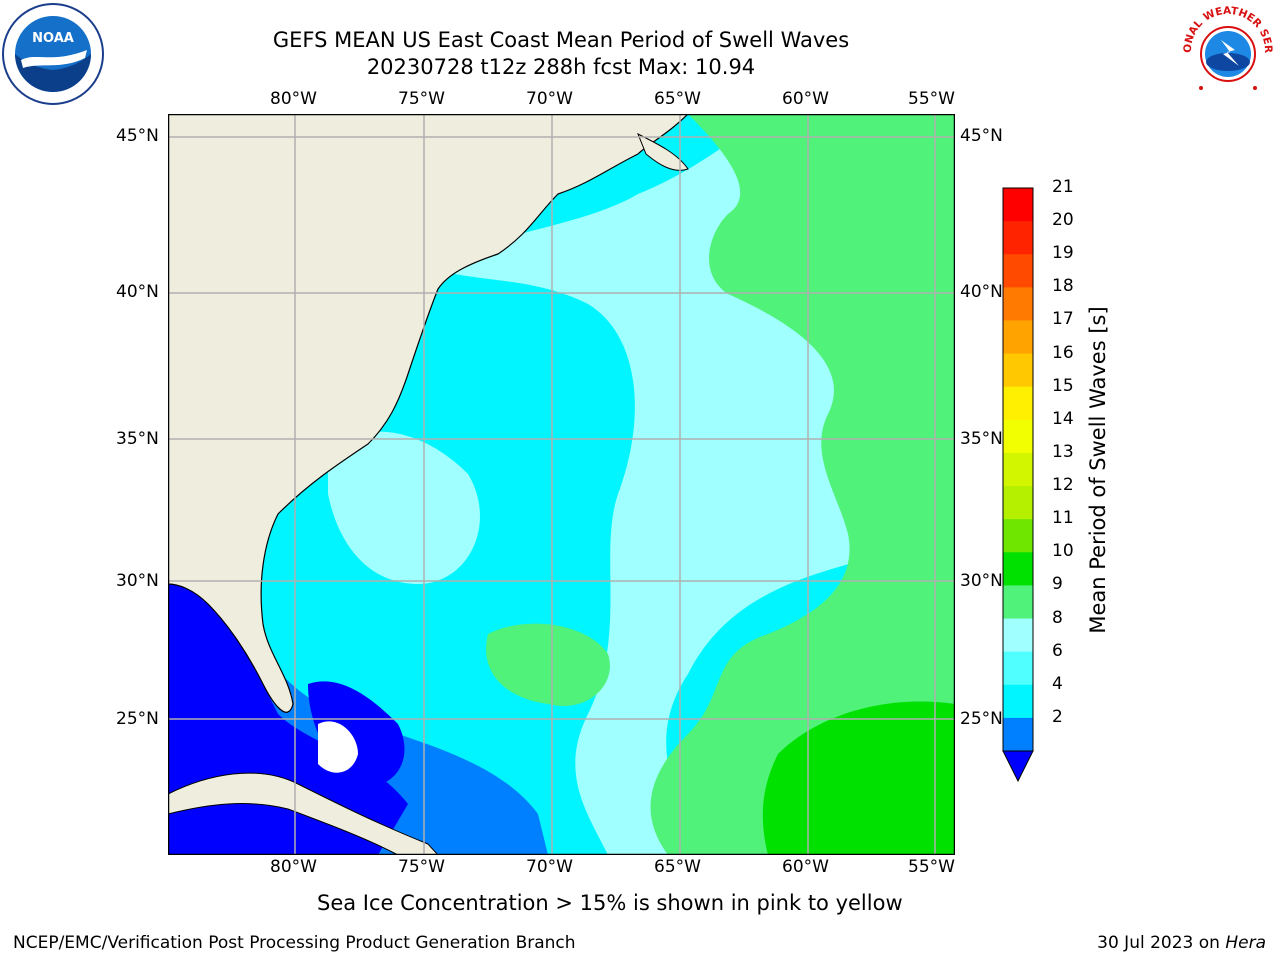  What do you see at coordinates (981, 136) in the screenshot?
I see `lat-tick-right: 45°N` at bounding box center [981, 136].